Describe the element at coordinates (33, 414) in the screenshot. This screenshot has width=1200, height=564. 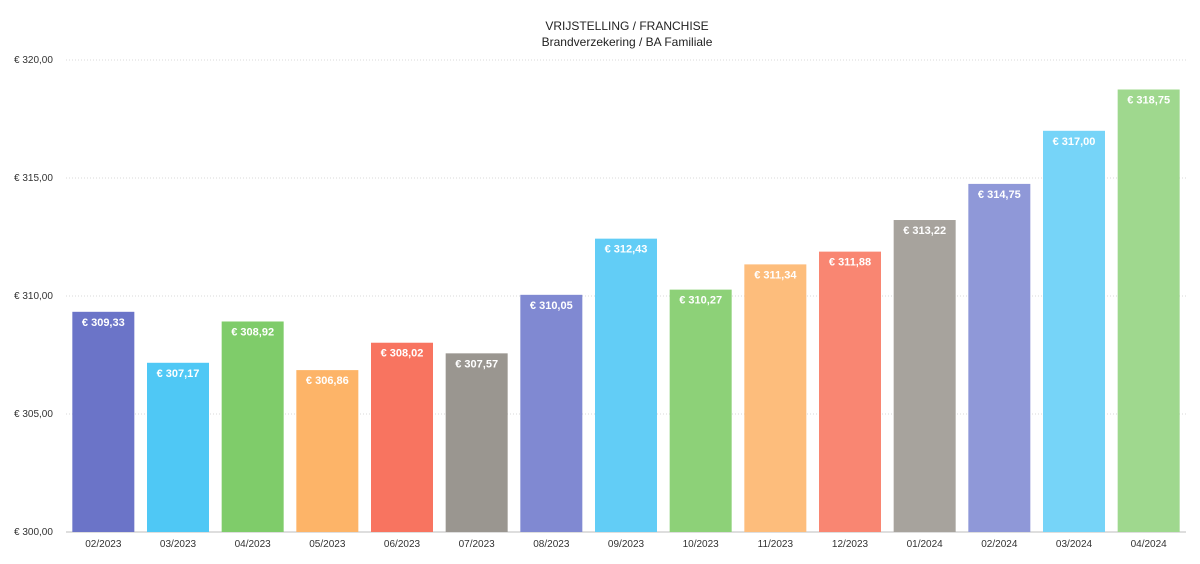
I see `y-tick-label: € 305,00` at that location.